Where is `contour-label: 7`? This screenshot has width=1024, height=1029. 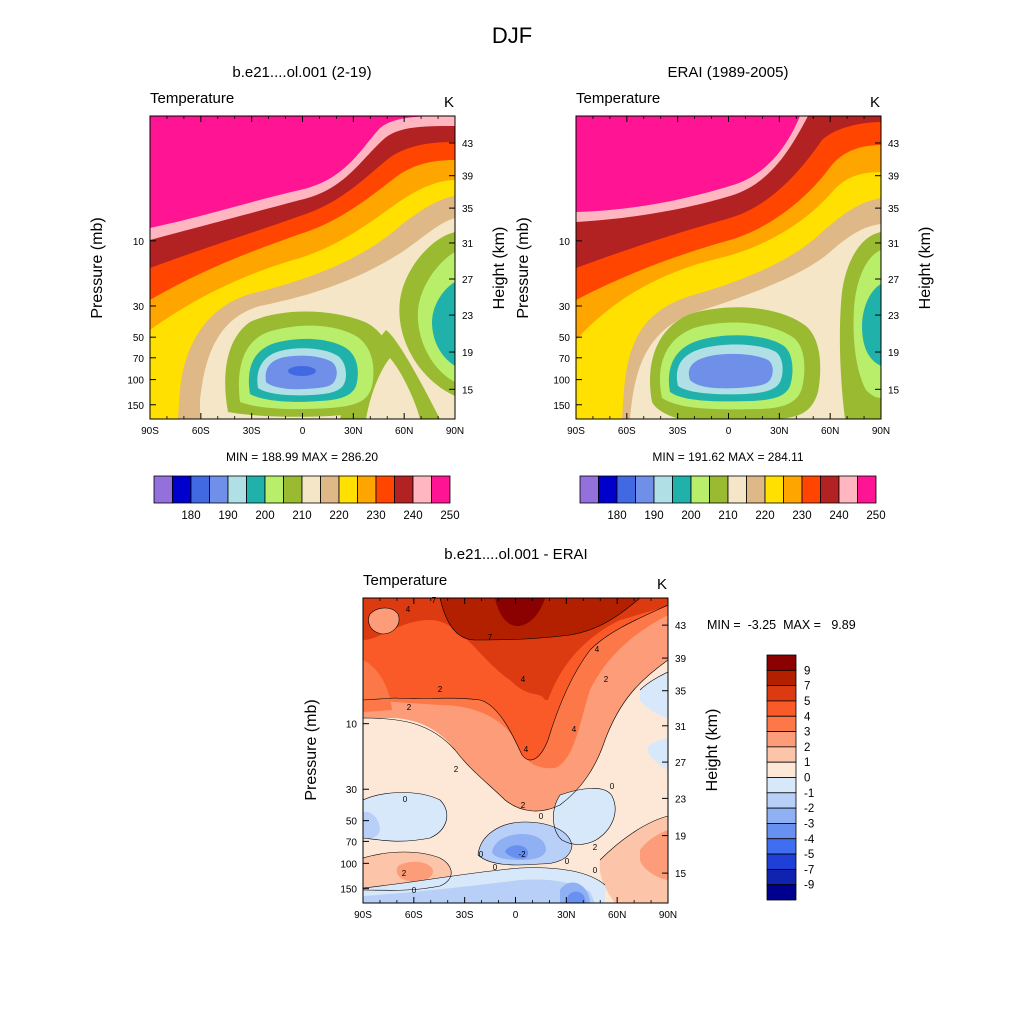
contour-label: 7 is located at coordinates (434, 600).